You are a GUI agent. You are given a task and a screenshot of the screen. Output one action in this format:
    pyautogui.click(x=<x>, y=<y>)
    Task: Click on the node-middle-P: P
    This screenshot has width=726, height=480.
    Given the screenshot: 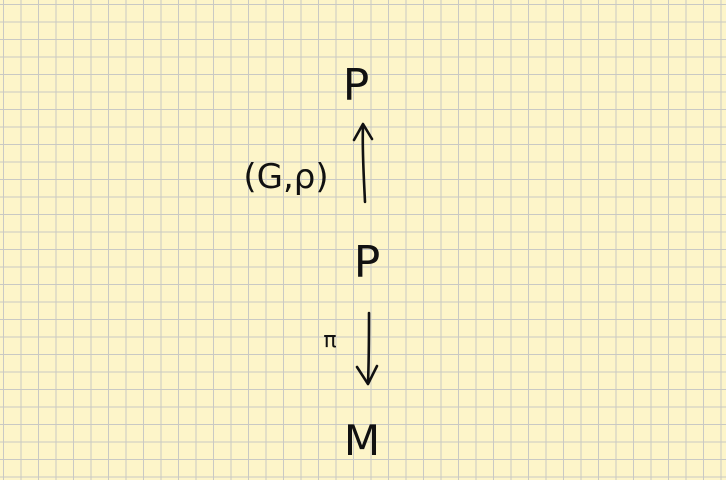 What is the action you would take?
    pyautogui.click(x=367, y=262)
    